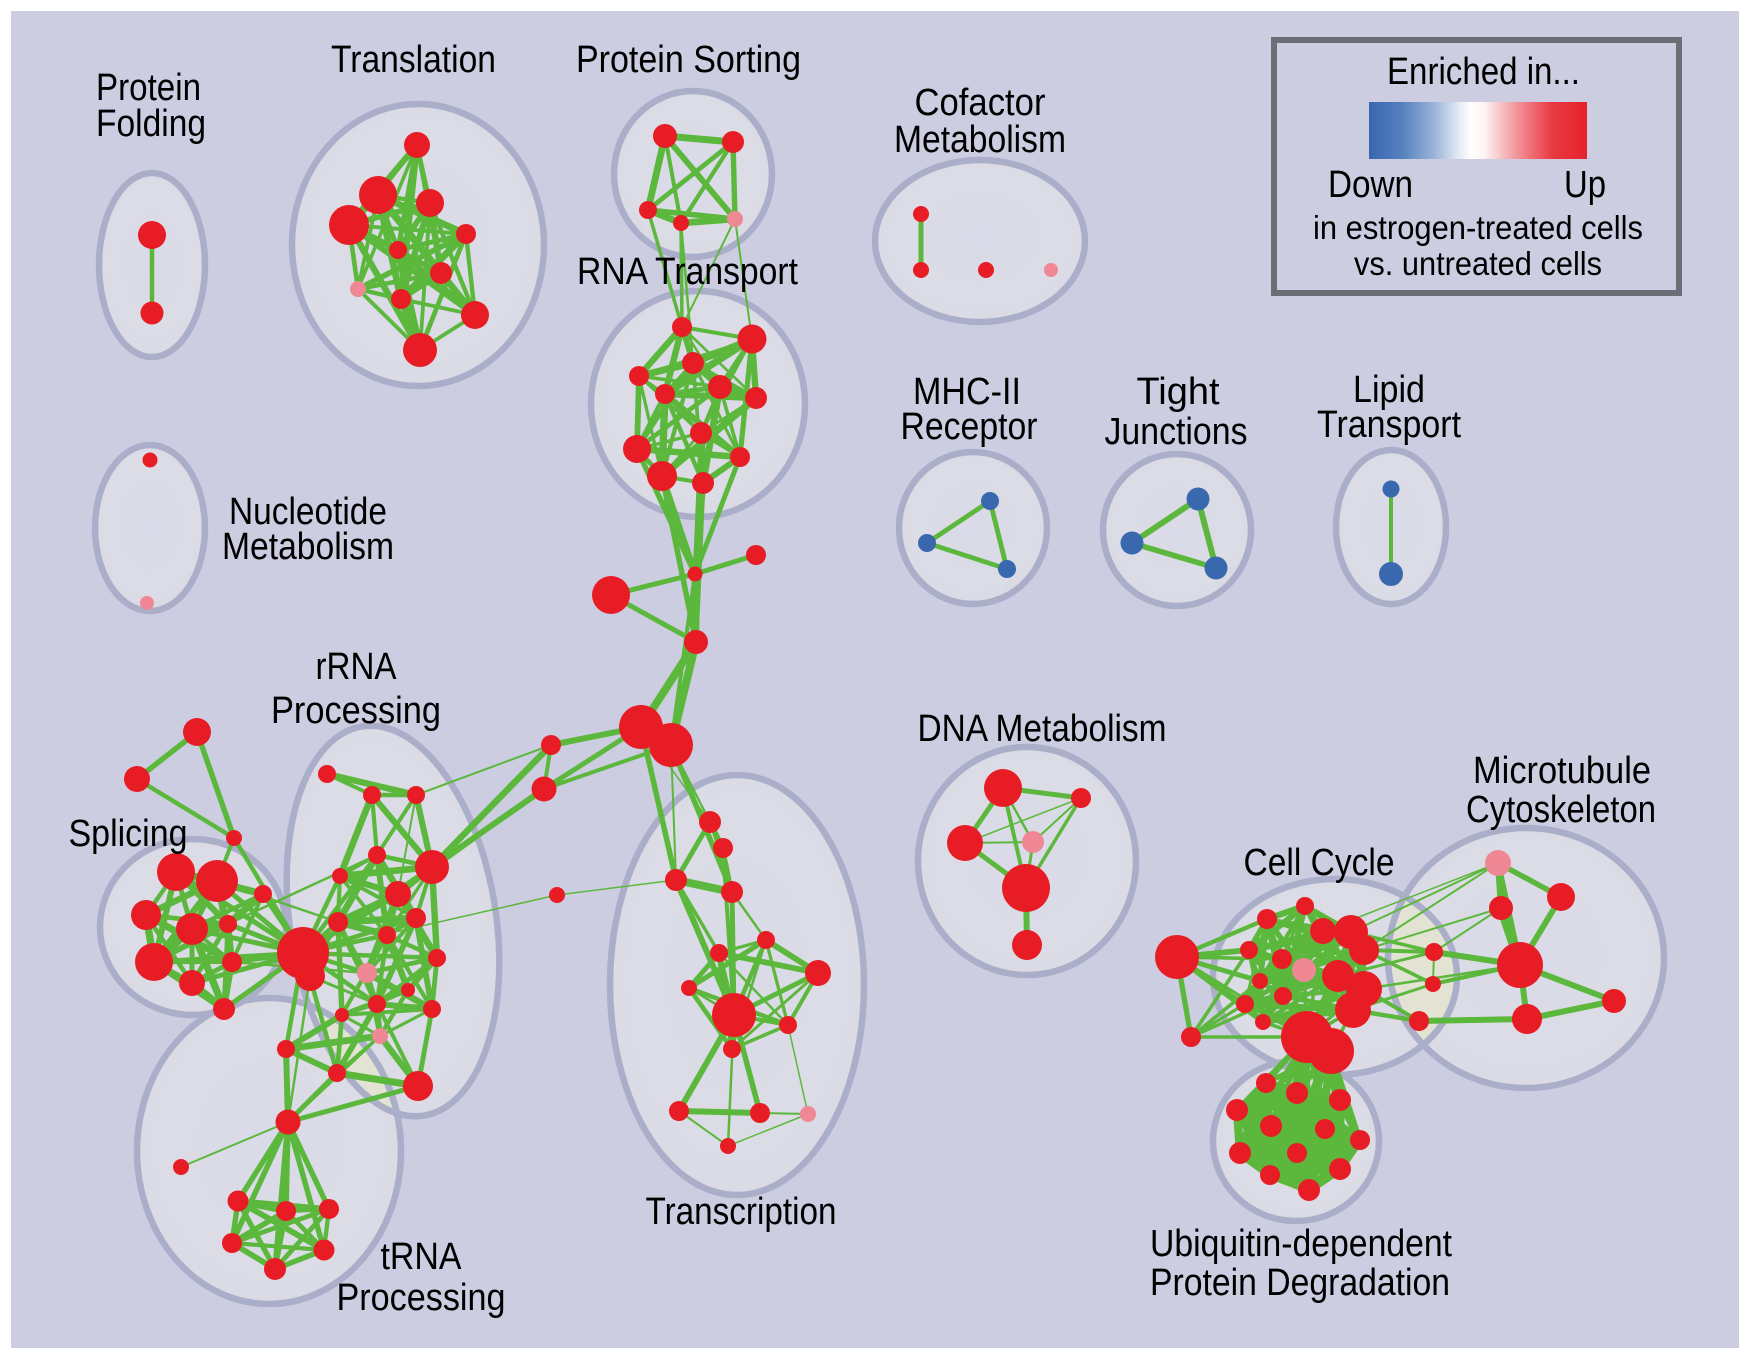 The image size is (1750, 1360). I want to click on svg-text: Cytoskeleton, so click(1561, 810).